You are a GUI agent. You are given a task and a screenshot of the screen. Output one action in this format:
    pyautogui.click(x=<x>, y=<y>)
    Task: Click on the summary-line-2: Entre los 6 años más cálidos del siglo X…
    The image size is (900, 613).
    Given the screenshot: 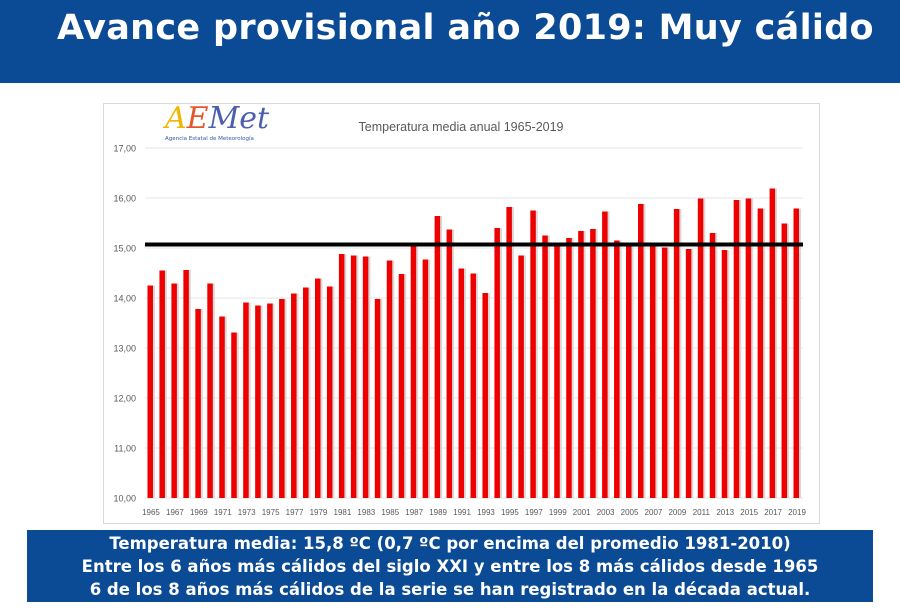 What is the action you would take?
    pyautogui.click(x=450, y=566)
    